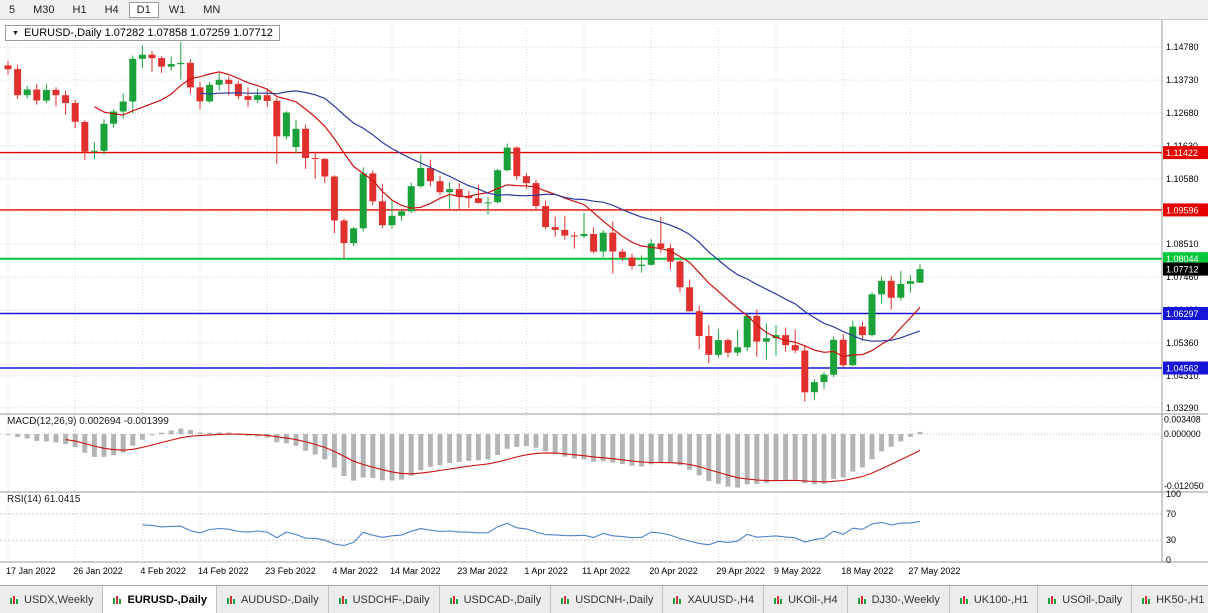  What do you see at coordinates (223, 571) in the screenshot?
I see `svg-text: 14 Feb 2022` at bounding box center [223, 571].